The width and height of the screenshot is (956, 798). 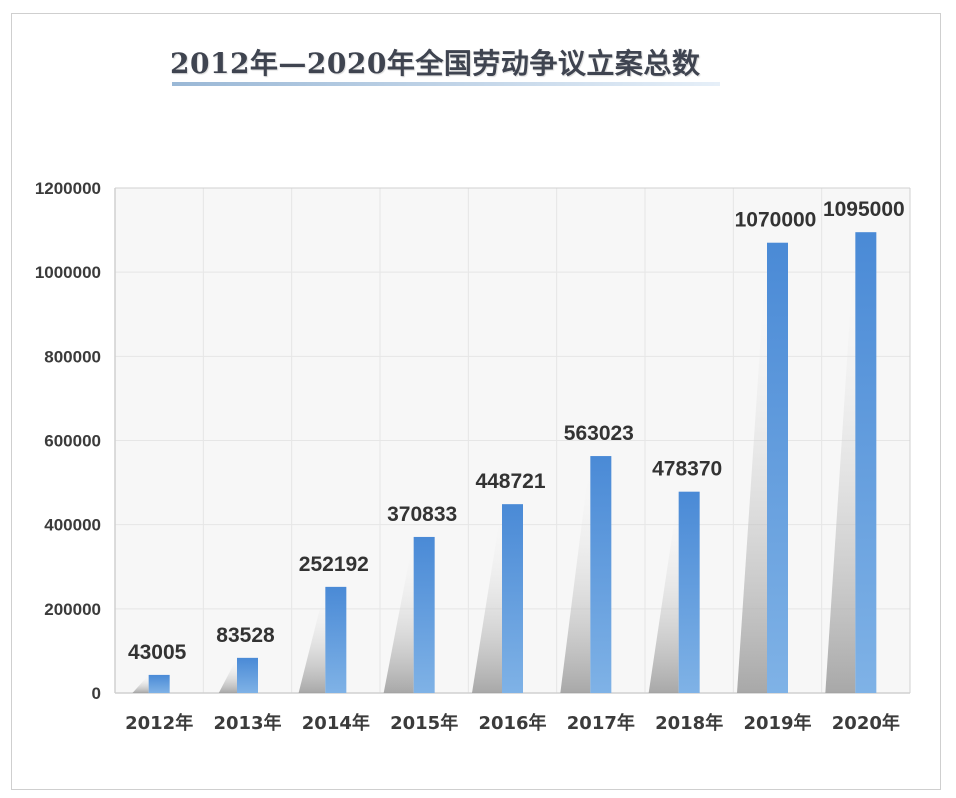 I want to click on x-category-label: 2019年, so click(x=777, y=723).